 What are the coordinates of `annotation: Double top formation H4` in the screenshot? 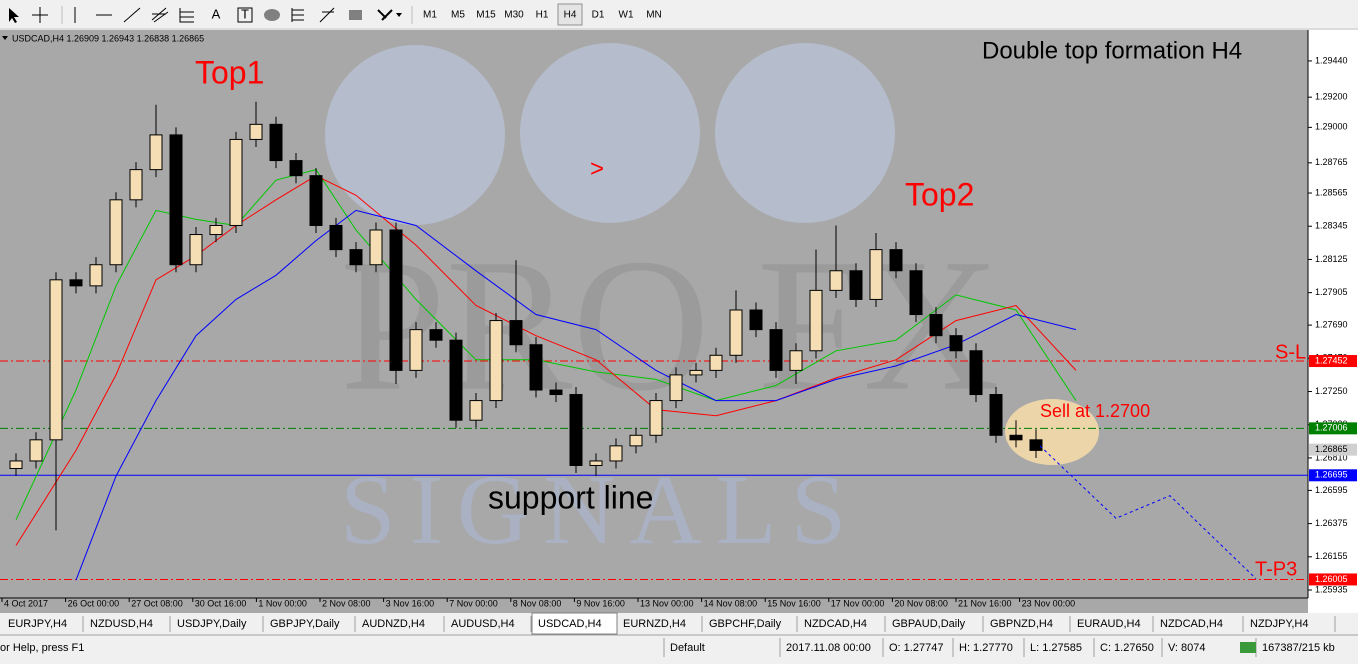 It's located at (1112, 50).